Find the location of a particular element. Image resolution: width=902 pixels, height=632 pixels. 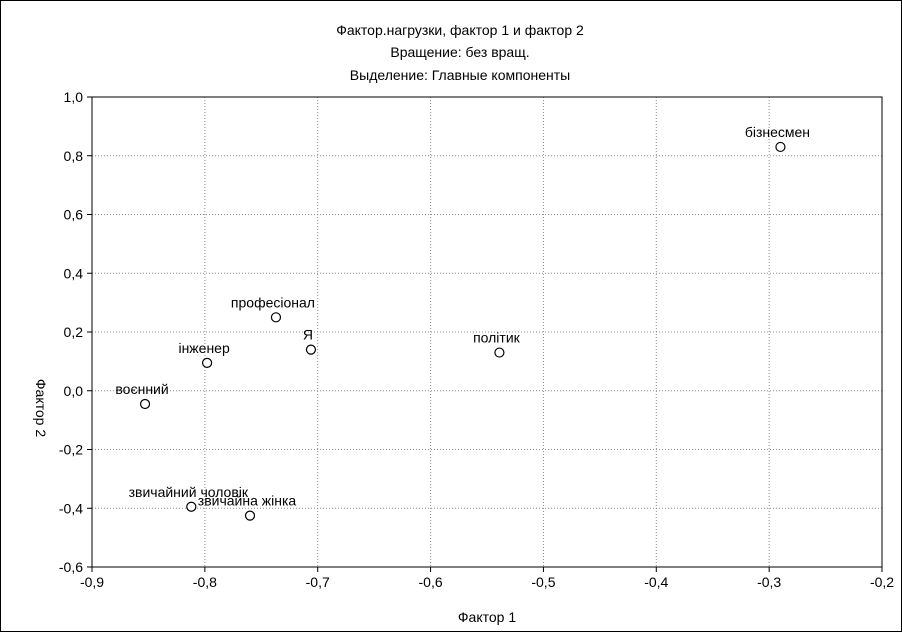

y-tick-label: 0,0 is located at coordinates (74, 391).